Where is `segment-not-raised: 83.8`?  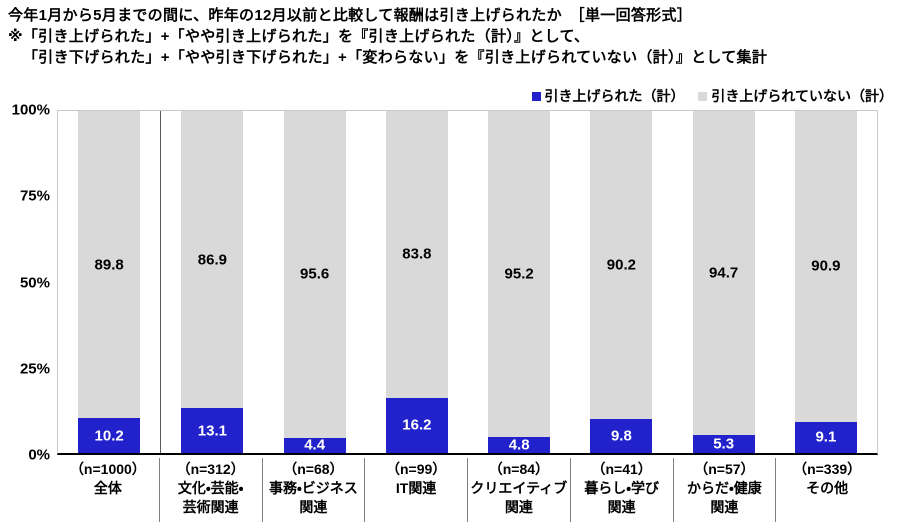 segment-not-raised: 83.8 is located at coordinates (416, 254).